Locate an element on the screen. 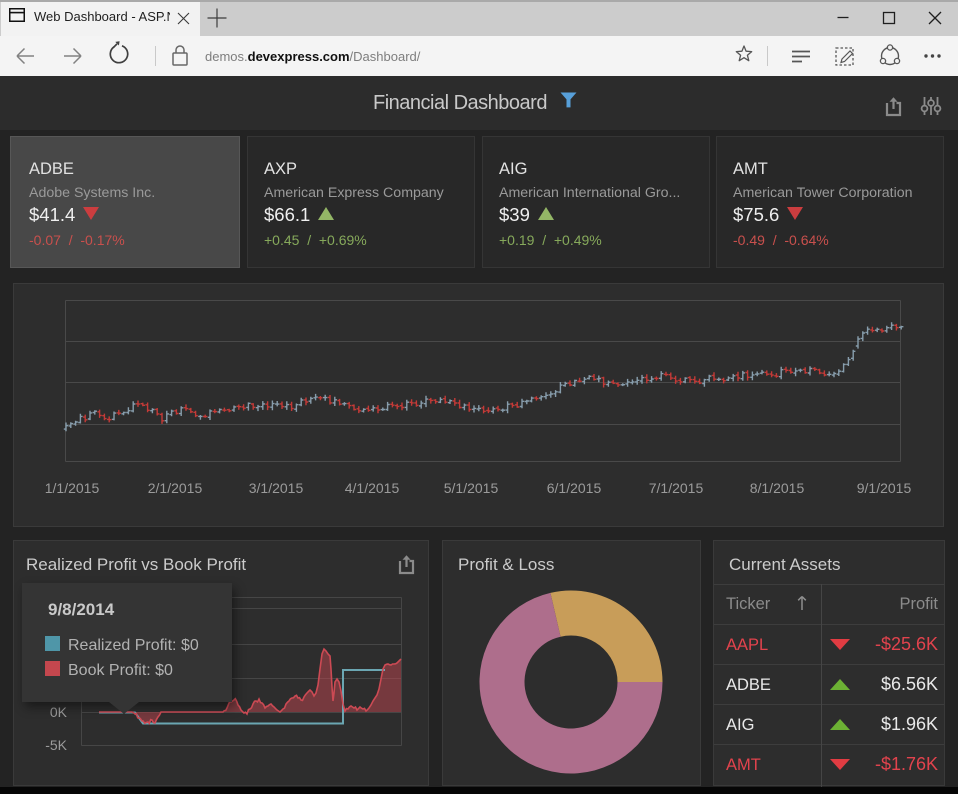  svg-text: 8/1/2015 is located at coordinates (777, 488).